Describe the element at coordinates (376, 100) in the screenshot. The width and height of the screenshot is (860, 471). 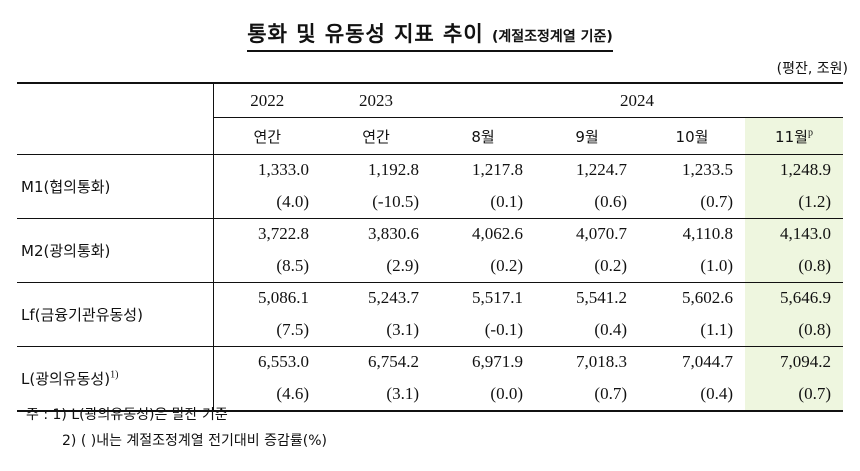
I see `year-2023: 2023` at that location.